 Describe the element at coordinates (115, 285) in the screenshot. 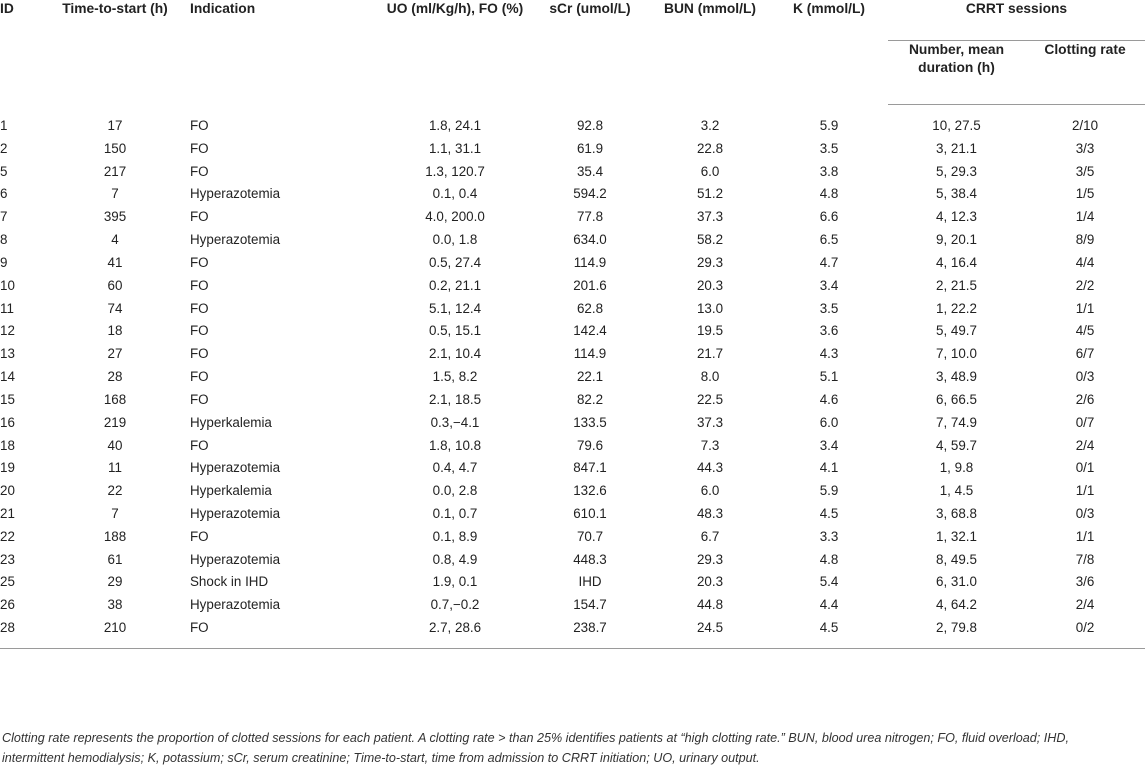

I see `cell-time-to-start: 60` at that location.